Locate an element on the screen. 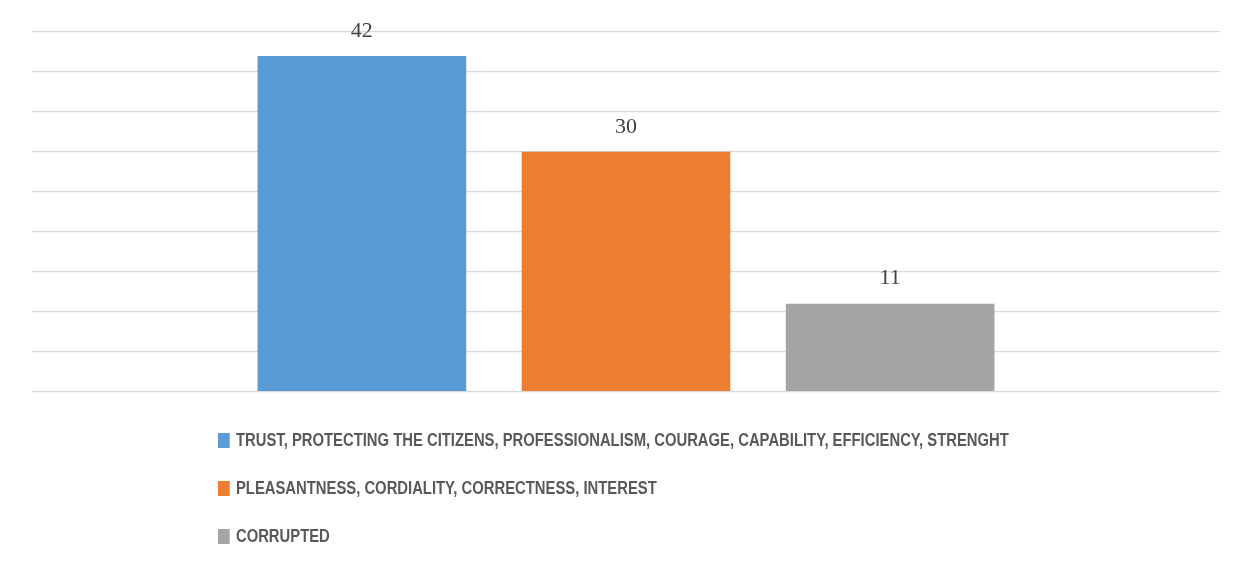 The image size is (1246, 576). data-label: 30 is located at coordinates (626, 125).